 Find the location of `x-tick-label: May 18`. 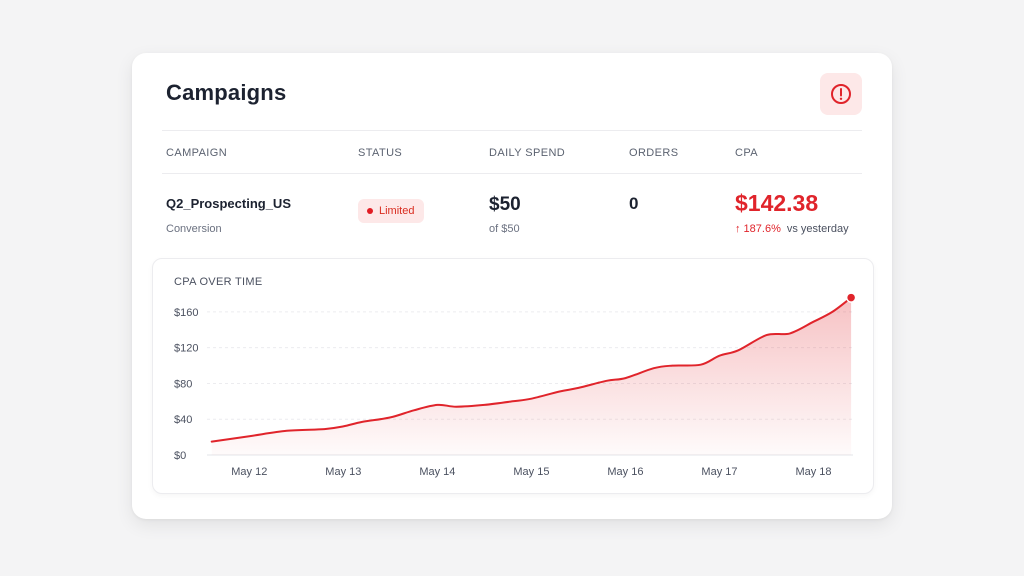

x-tick-label: May 18 is located at coordinates (813, 472).